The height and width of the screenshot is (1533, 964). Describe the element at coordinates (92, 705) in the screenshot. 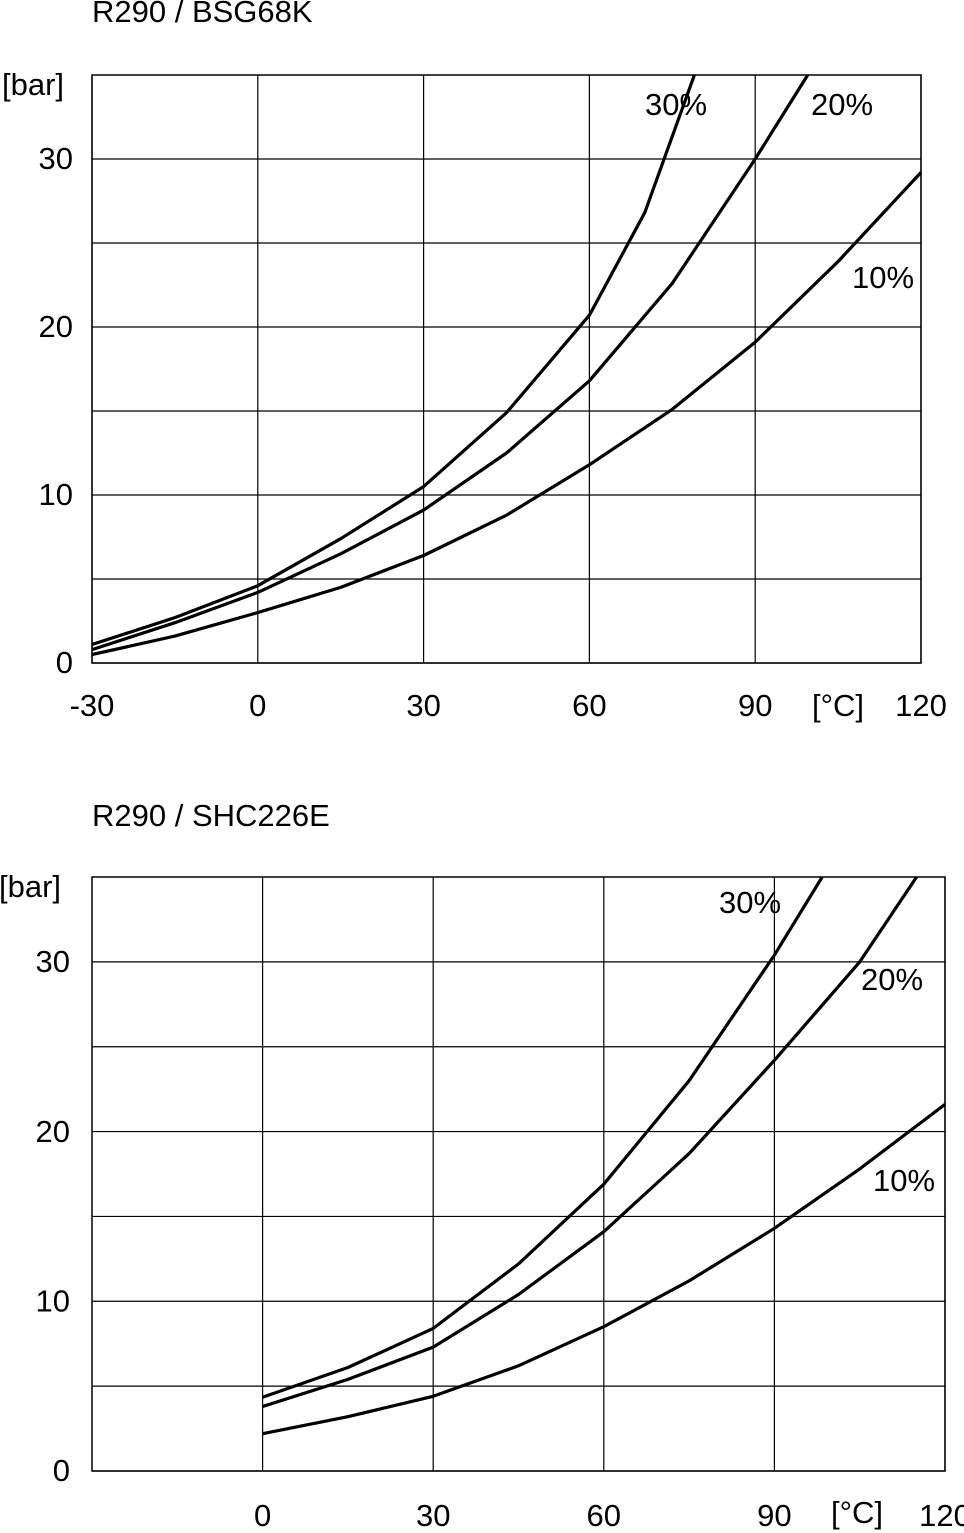

I see `x-tick-label: -30` at that location.